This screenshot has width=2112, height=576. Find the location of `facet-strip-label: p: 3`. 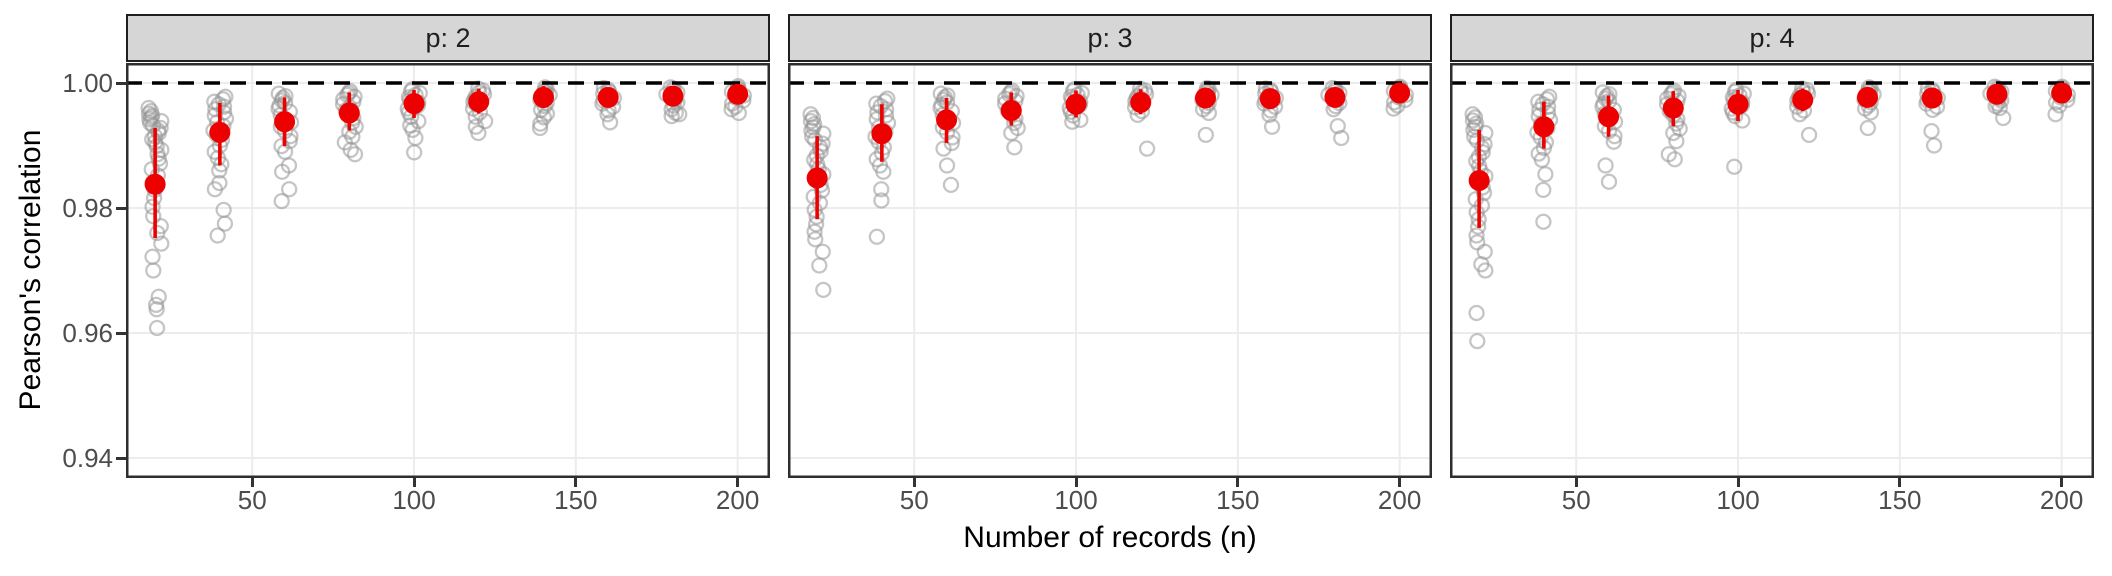

facet-strip-label: p: 3 is located at coordinates (1110, 37).